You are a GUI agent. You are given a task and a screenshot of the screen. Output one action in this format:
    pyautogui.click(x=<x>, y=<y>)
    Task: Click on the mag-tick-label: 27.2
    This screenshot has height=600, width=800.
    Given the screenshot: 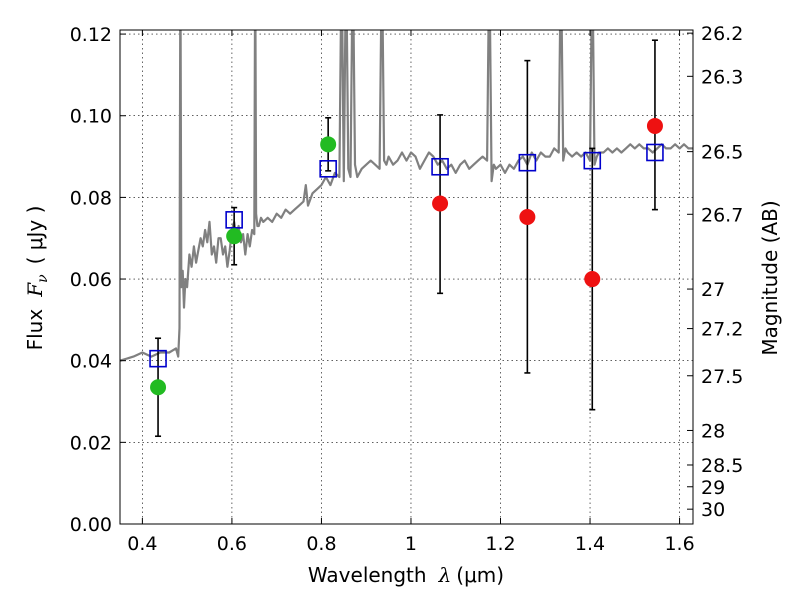 What is the action you would take?
    pyautogui.click(x=722, y=330)
    